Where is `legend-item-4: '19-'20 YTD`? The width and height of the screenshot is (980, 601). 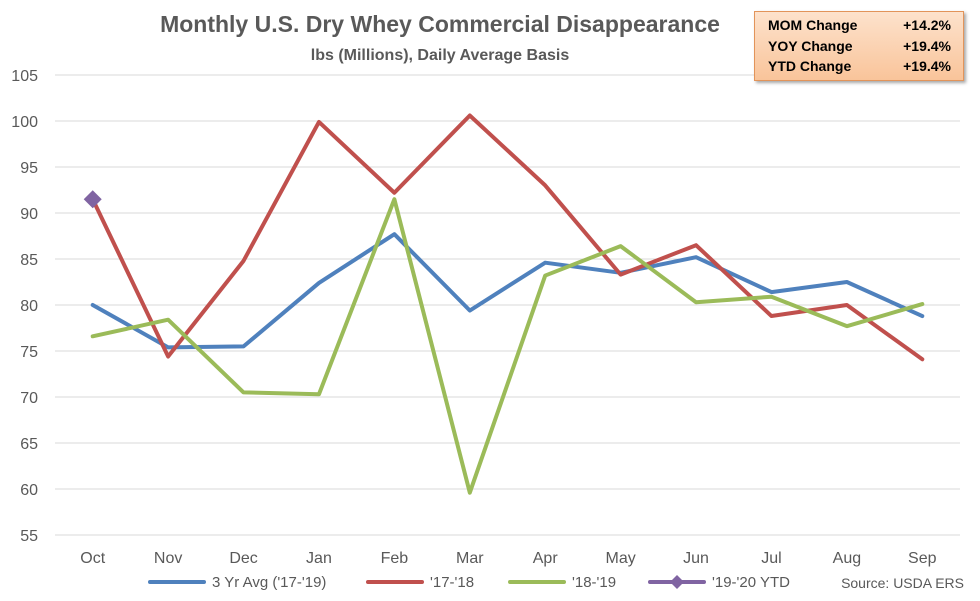
legend-item-4: '19-'20 YTD is located at coordinates (719, 582).